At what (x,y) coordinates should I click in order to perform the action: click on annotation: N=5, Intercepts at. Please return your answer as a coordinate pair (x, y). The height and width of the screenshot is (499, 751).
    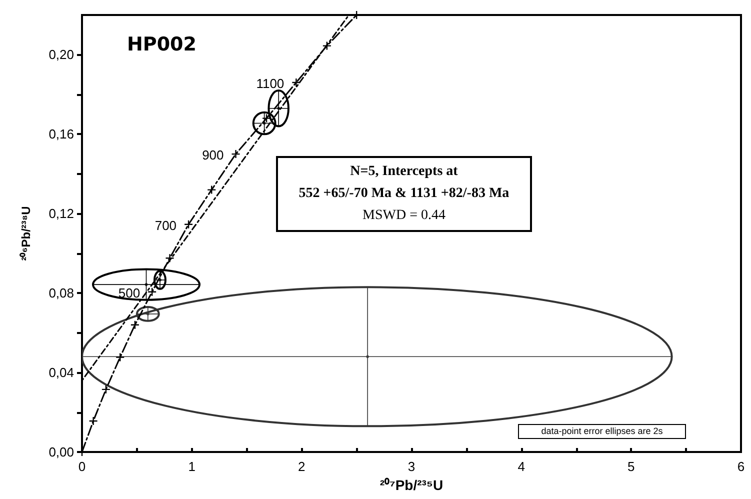
    Looking at the image, I should click on (404, 172).